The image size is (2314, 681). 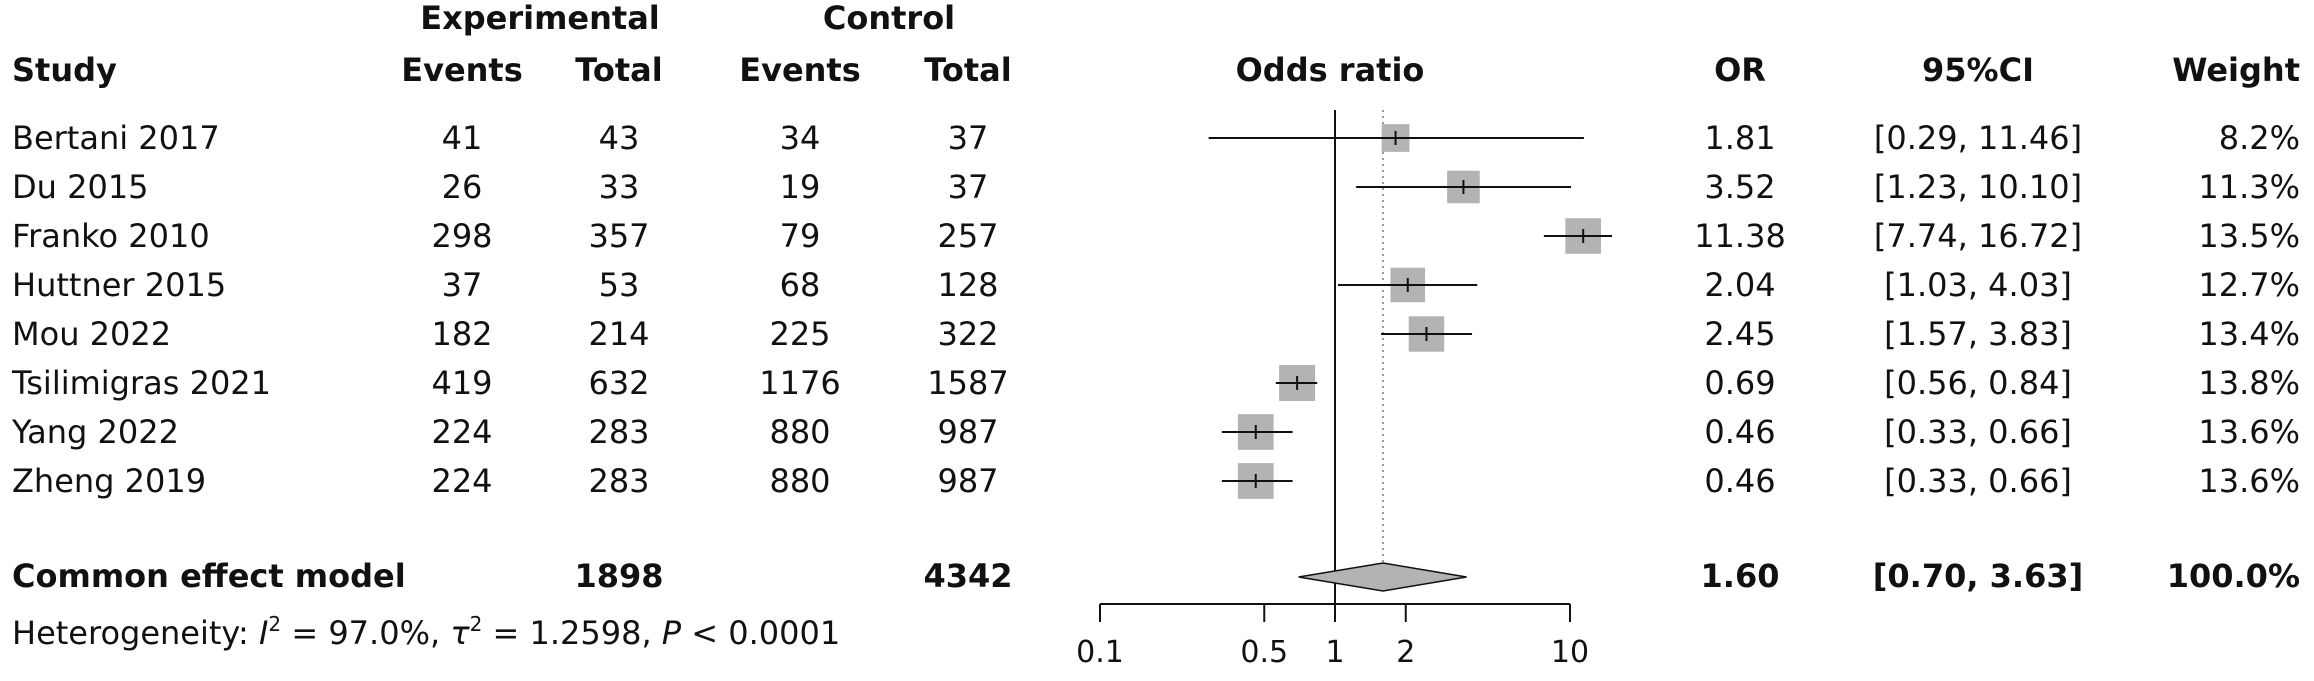 I want to click on exp-total-header: Total, so click(x=618, y=70).